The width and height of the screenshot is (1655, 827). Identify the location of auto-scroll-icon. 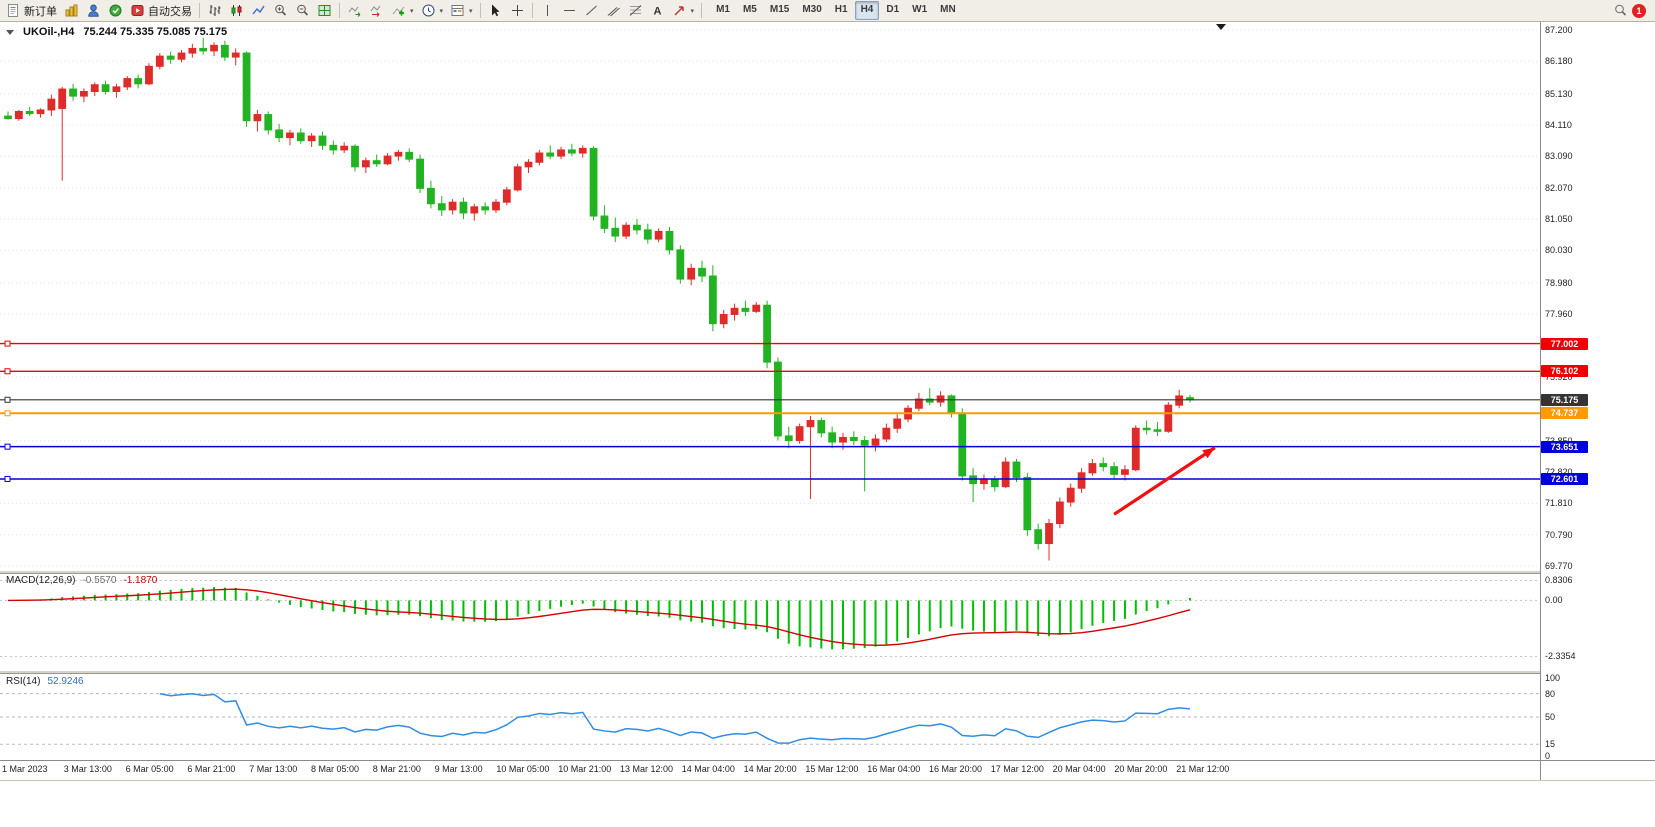
(354, 11).